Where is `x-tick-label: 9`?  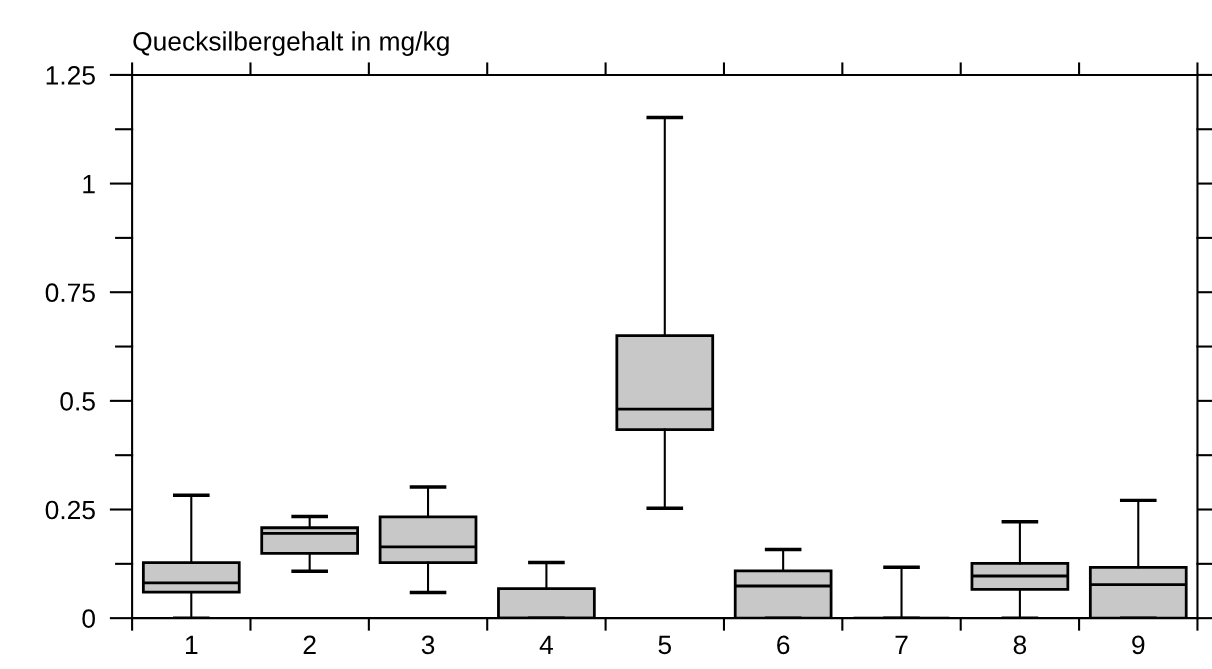 x-tick-label: 9 is located at coordinates (1138, 645).